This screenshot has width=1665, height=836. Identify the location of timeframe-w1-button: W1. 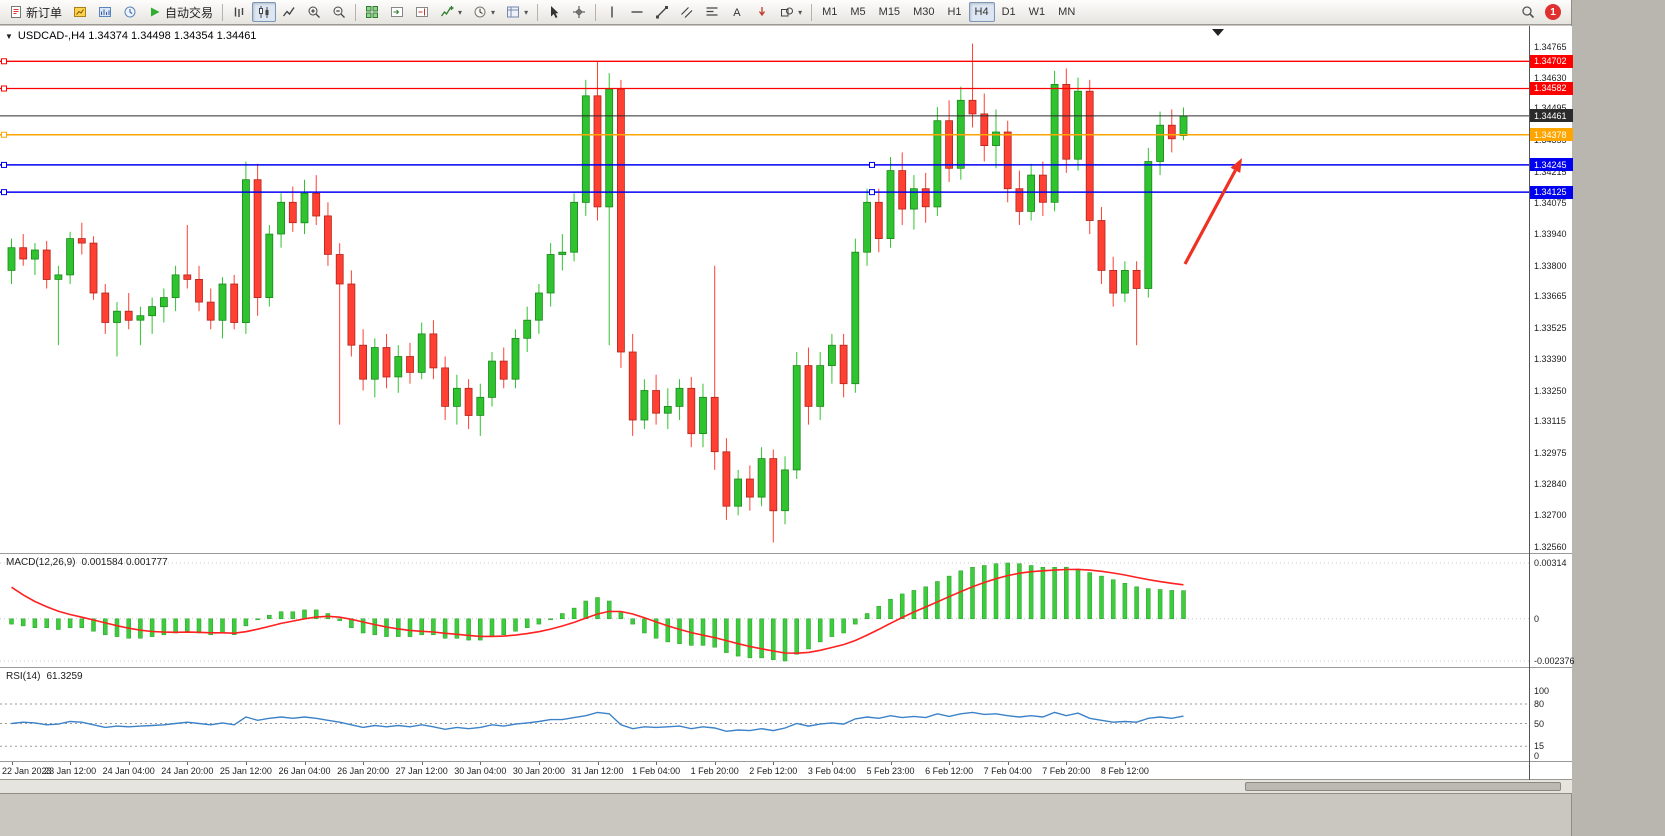
(1037, 12).